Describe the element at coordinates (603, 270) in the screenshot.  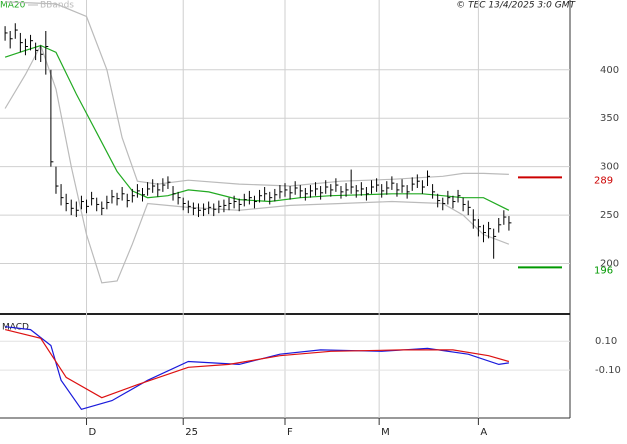
I see `level-label: 196` at that location.